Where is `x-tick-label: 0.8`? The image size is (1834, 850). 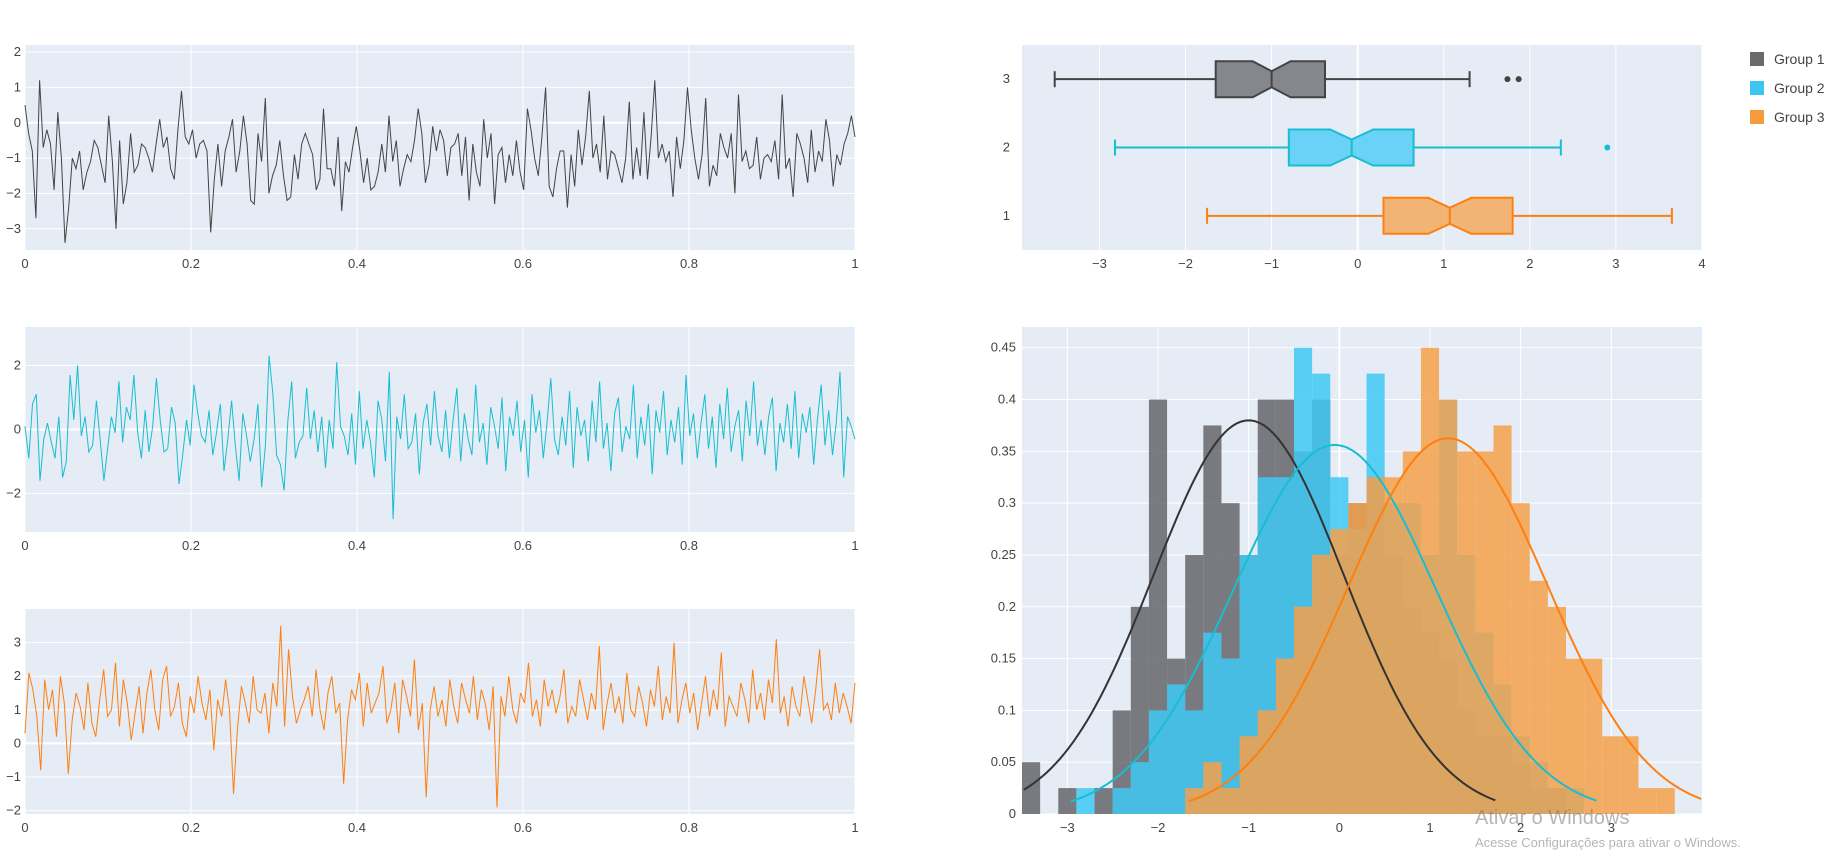 x-tick-label: 0.8 is located at coordinates (689, 827).